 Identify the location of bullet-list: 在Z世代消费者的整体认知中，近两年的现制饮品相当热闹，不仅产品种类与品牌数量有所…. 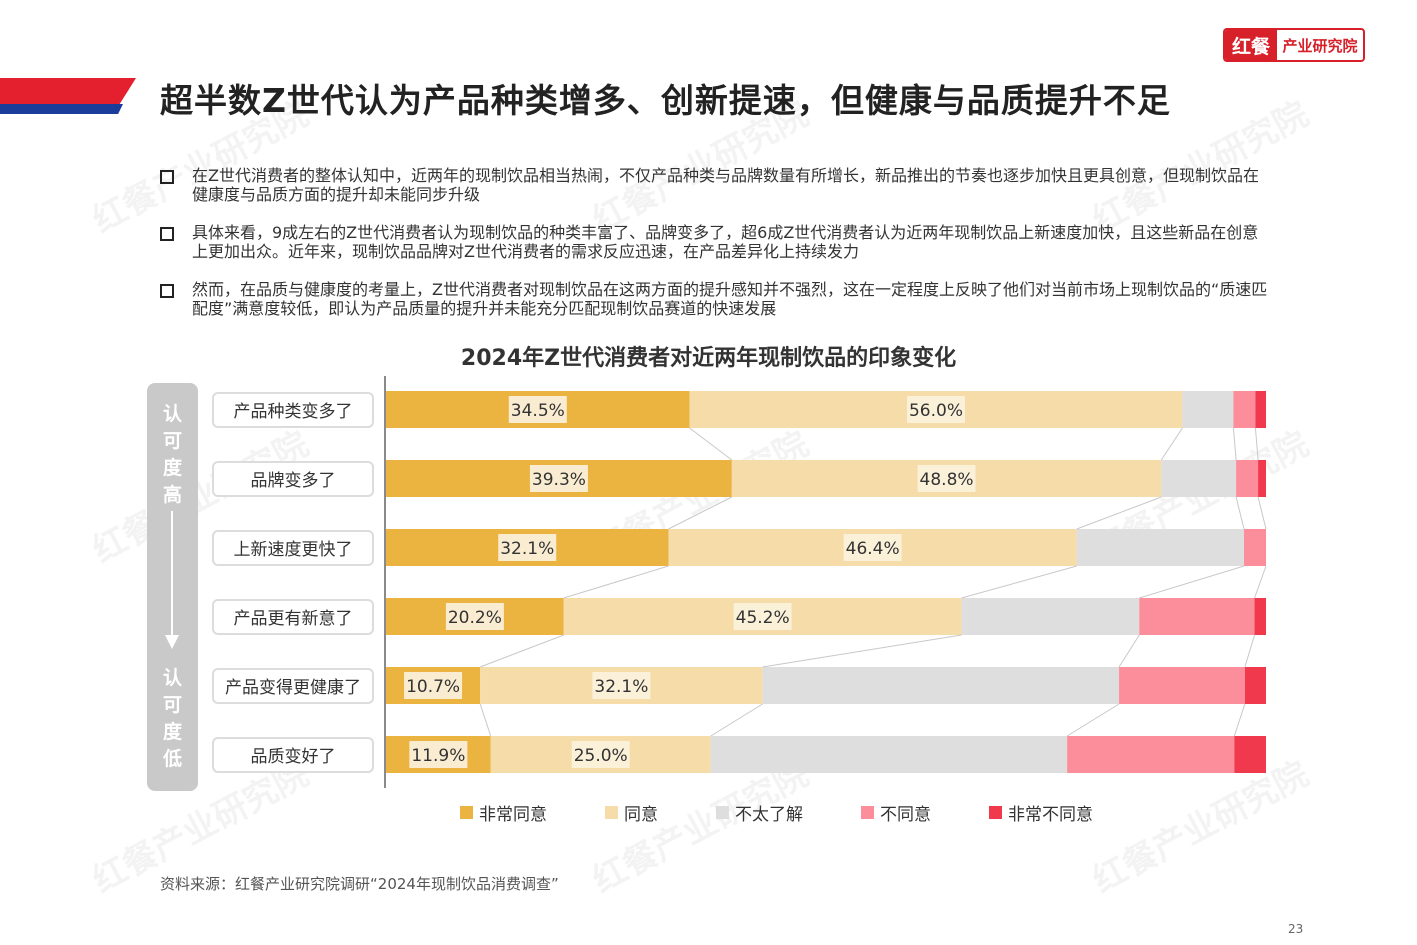
(715, 251).